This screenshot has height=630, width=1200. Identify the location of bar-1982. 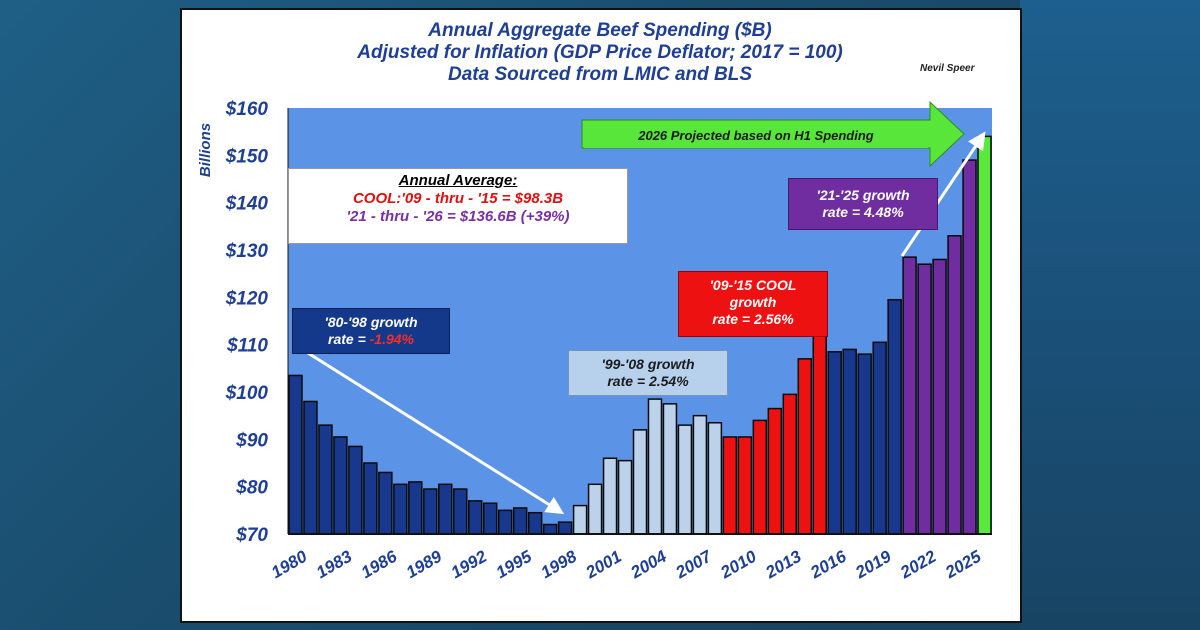
(325, 479).